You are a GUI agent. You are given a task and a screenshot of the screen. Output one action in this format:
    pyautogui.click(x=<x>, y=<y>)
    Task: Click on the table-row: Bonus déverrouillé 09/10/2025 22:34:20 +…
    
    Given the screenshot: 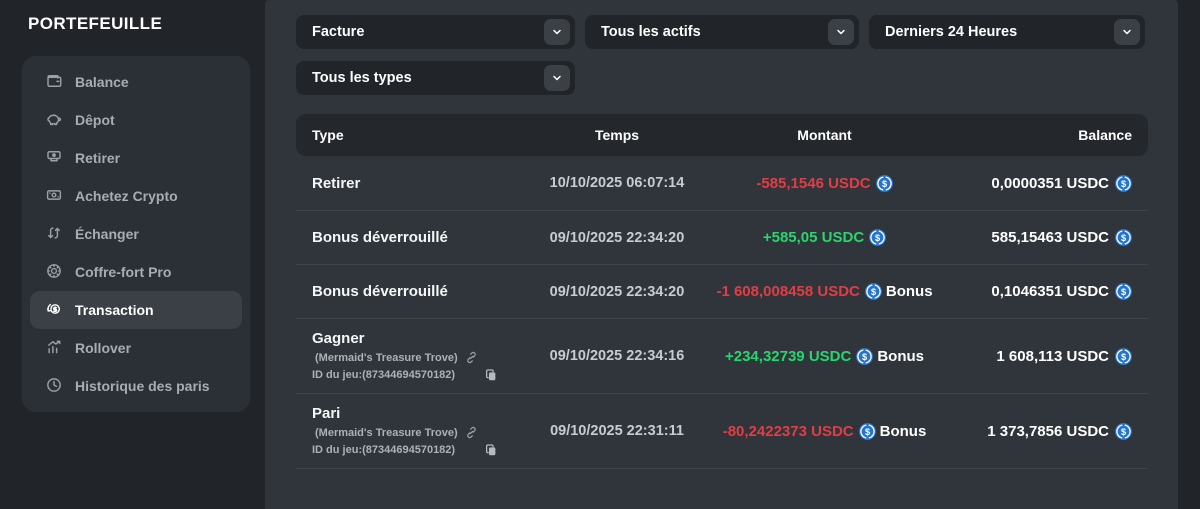 What is the action you would take?
    pyautogui.click(x=722, y=237)
    